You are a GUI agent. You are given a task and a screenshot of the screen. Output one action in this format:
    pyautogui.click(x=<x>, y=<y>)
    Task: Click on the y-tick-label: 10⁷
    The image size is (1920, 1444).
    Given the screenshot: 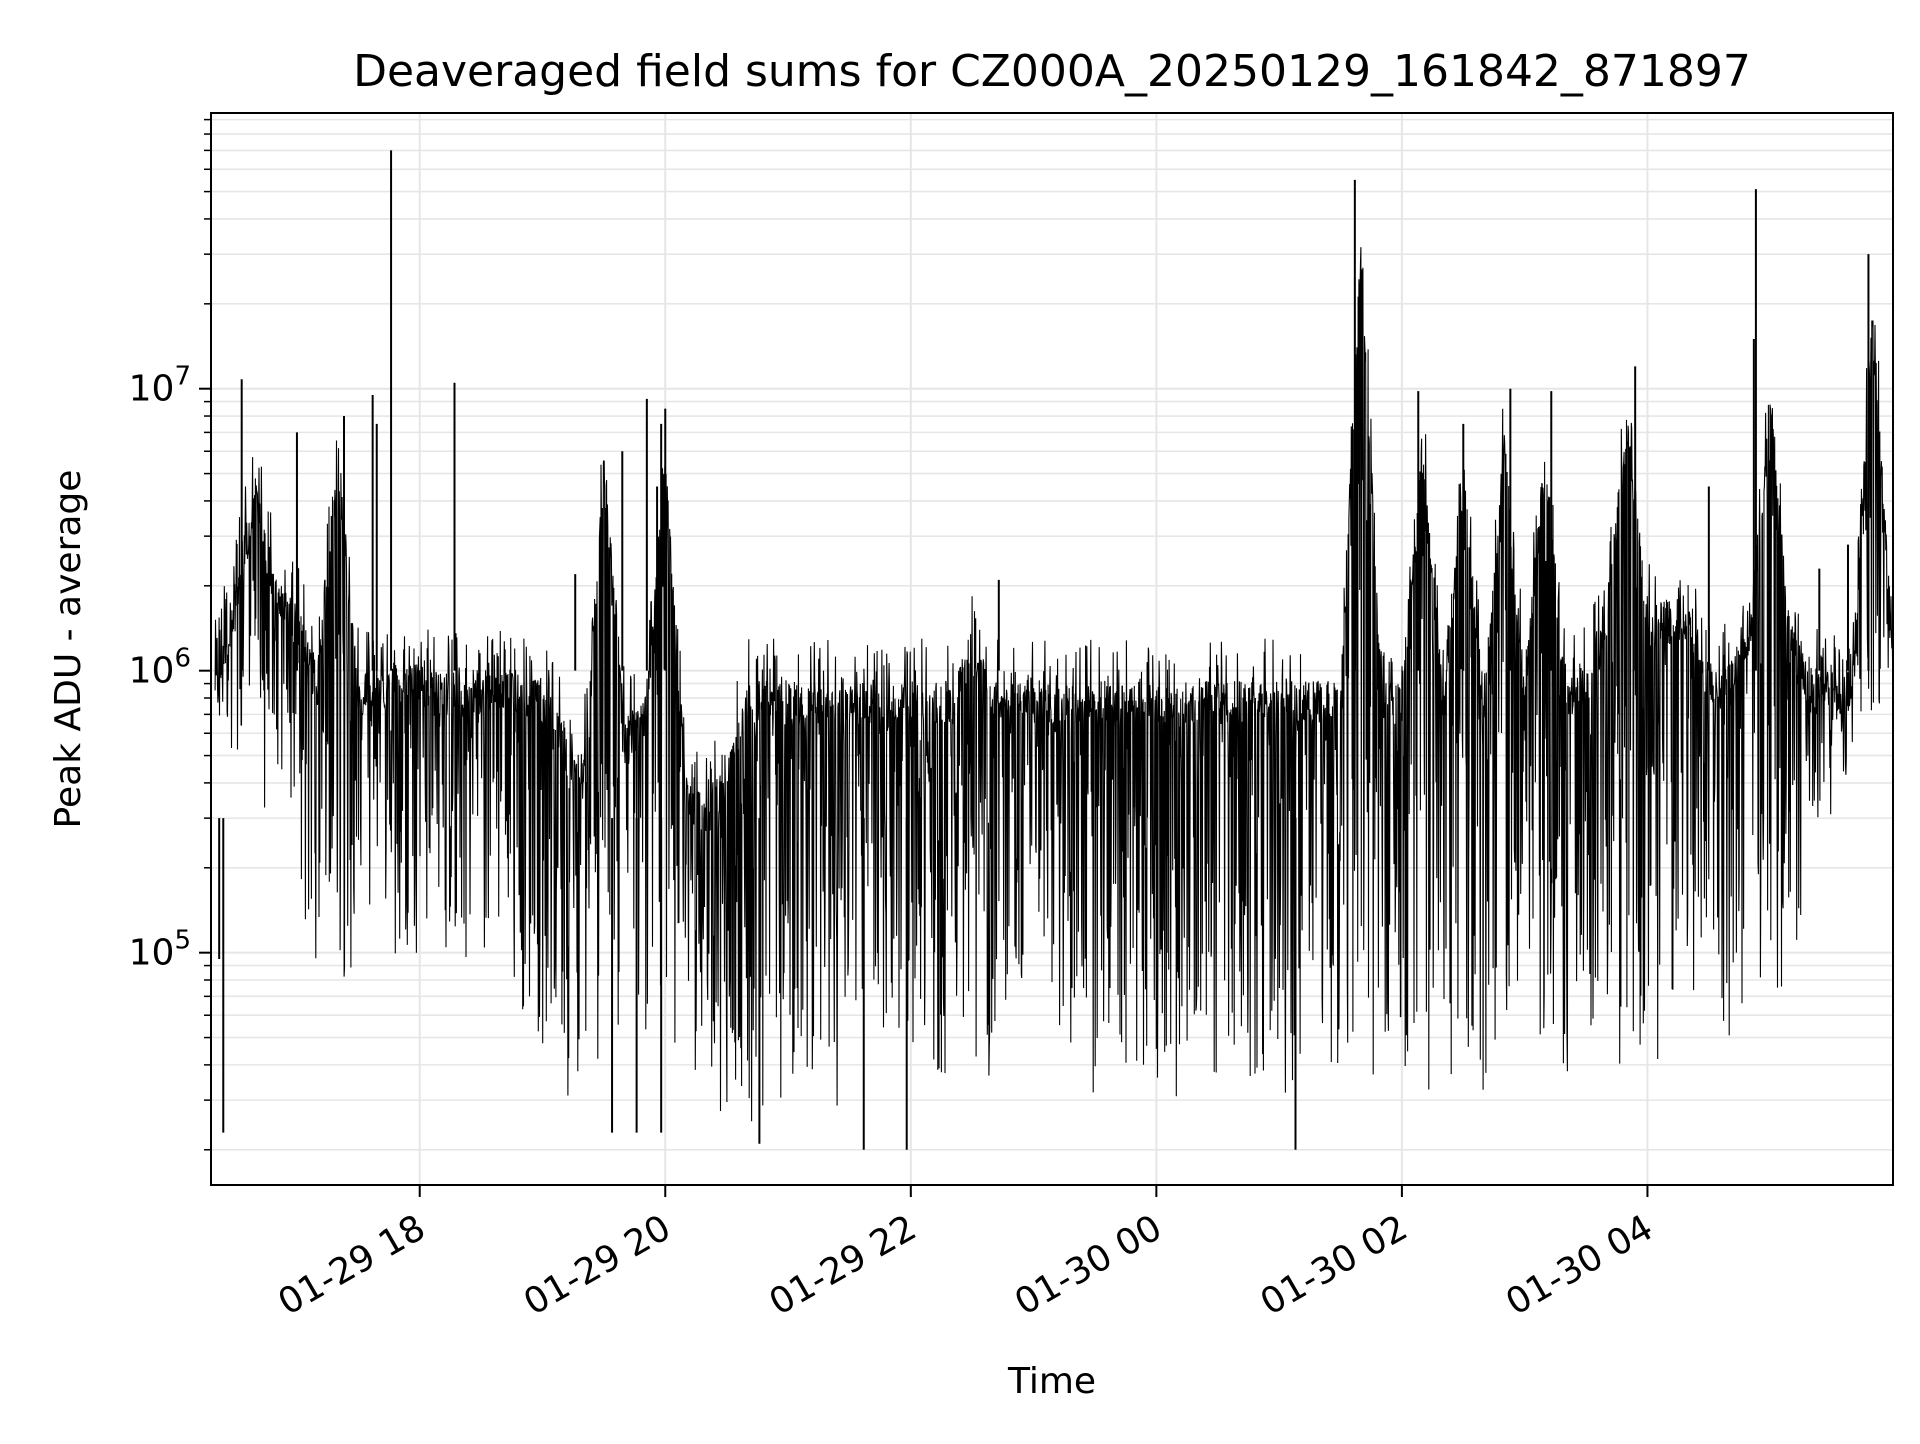 What is the action you would take?
    pyautogui.click(x=160, y=386)
    